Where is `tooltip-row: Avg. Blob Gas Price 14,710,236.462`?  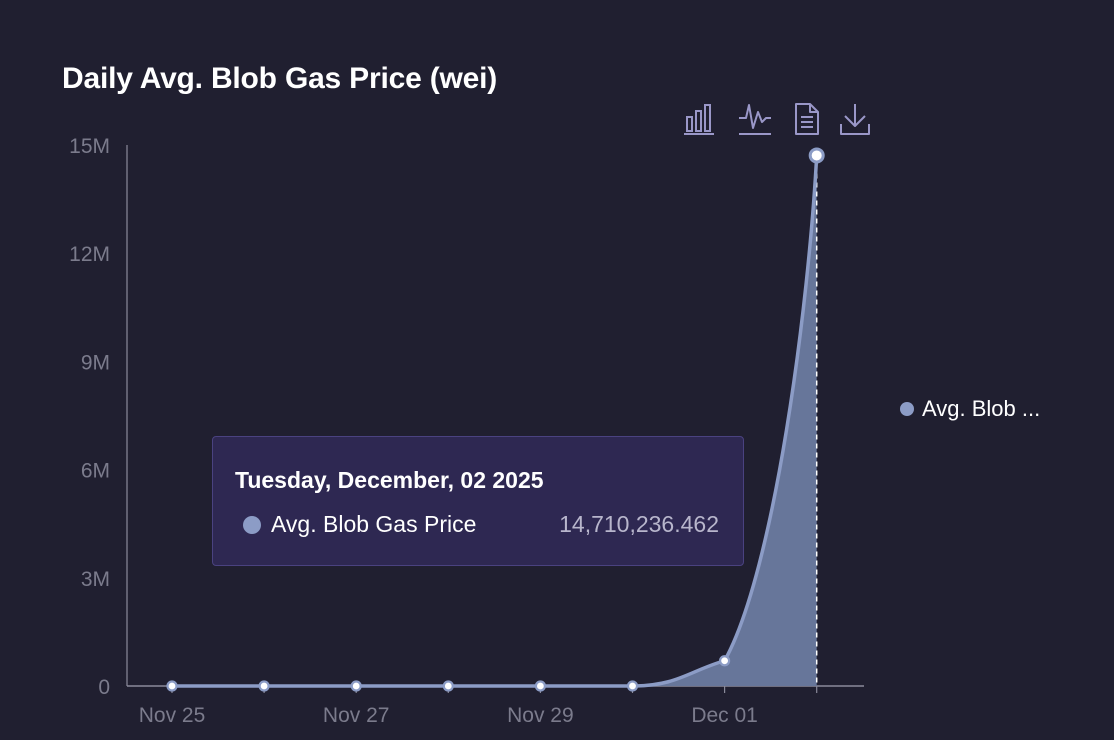
tooltip-row: Avg. Blob Gas Price 14,710,236.462 is located at coordinates (481, 524).